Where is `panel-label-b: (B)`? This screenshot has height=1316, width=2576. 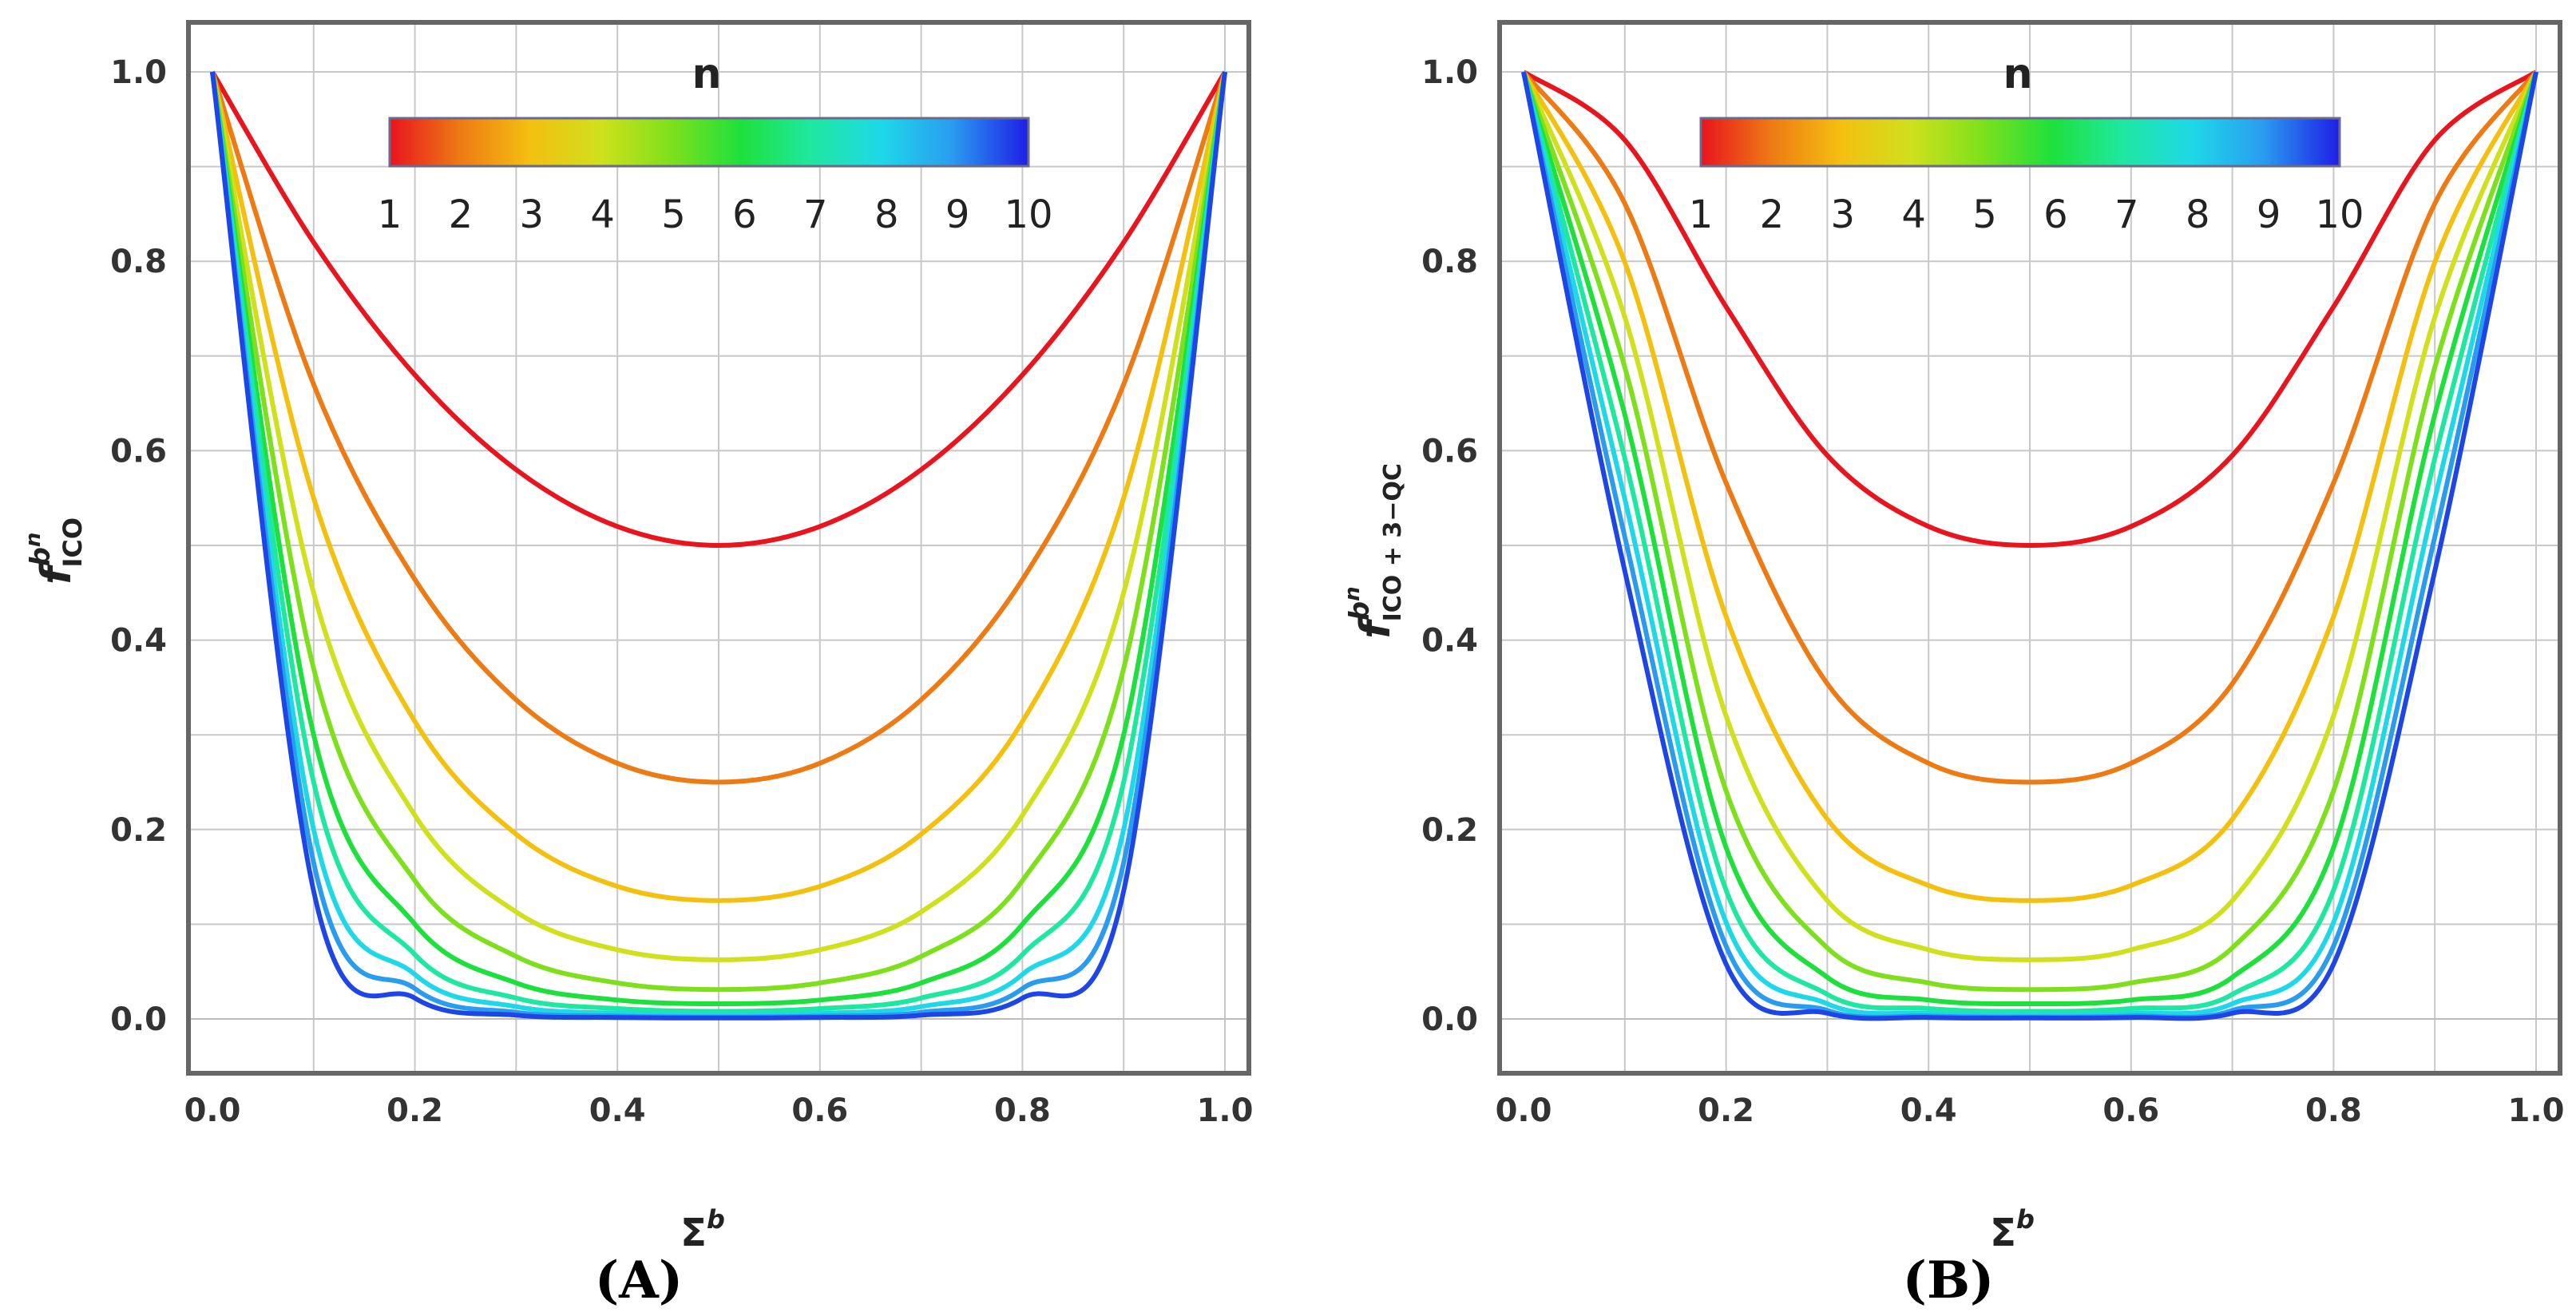
panel-label-b: (B) is located at coordinates (1949, 1280).